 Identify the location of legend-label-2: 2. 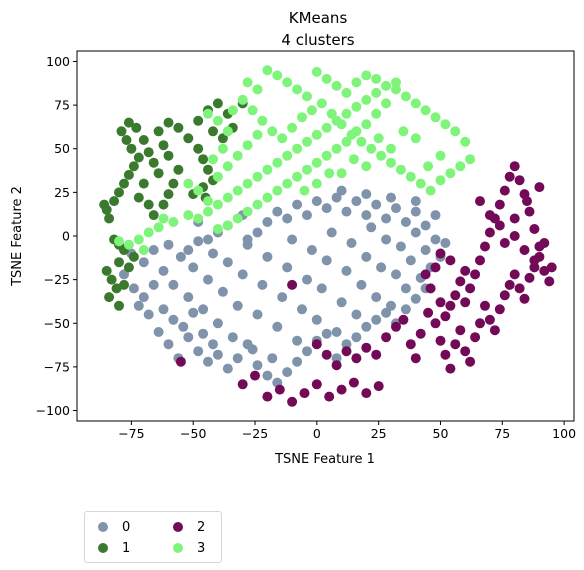
(201, 527).